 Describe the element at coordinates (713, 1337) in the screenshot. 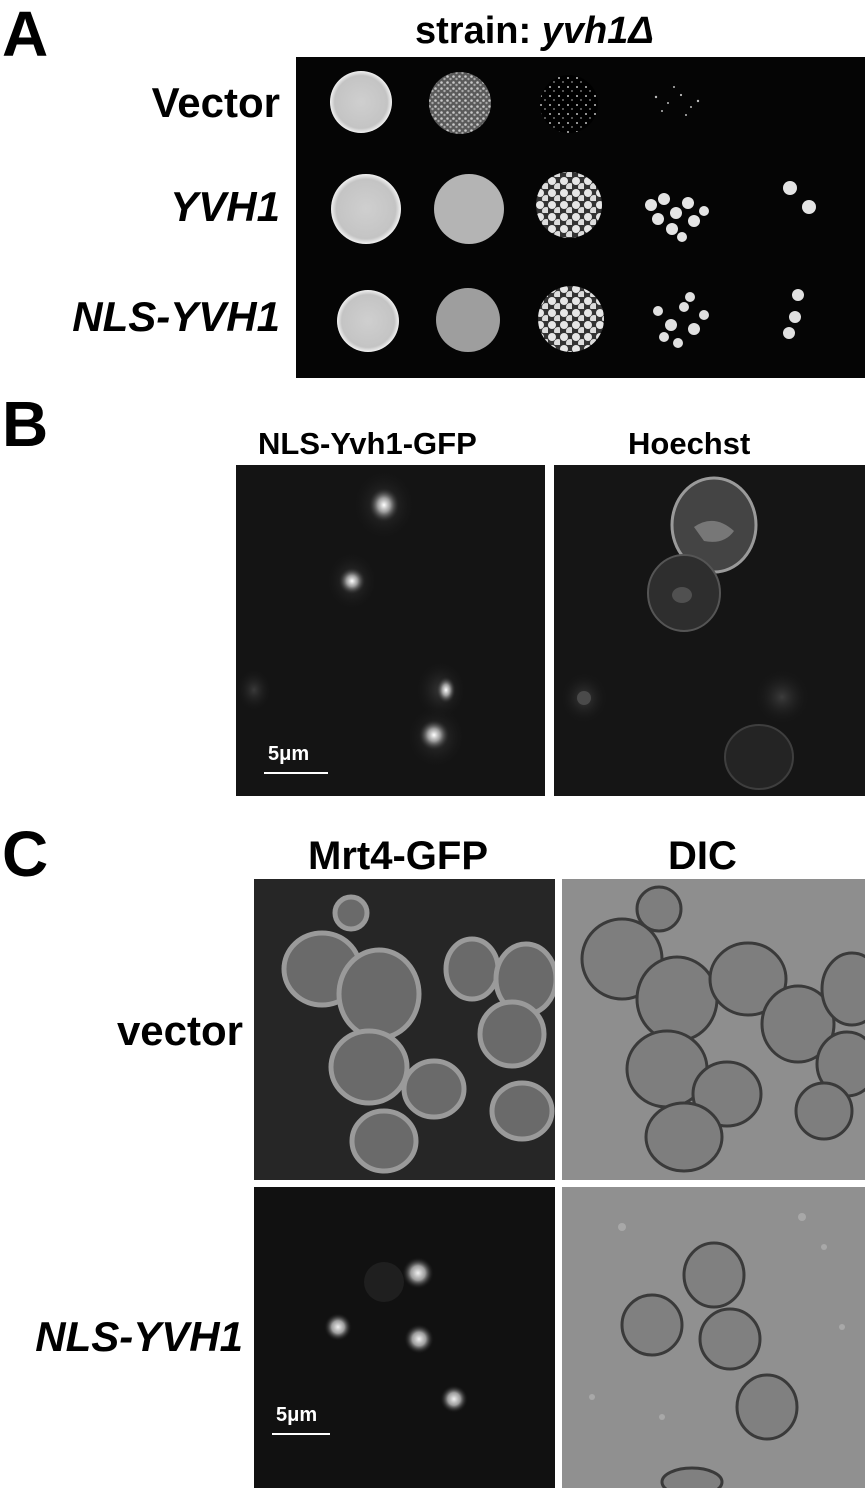

I see `dic-nls-yvh1-micrograph` at that location.